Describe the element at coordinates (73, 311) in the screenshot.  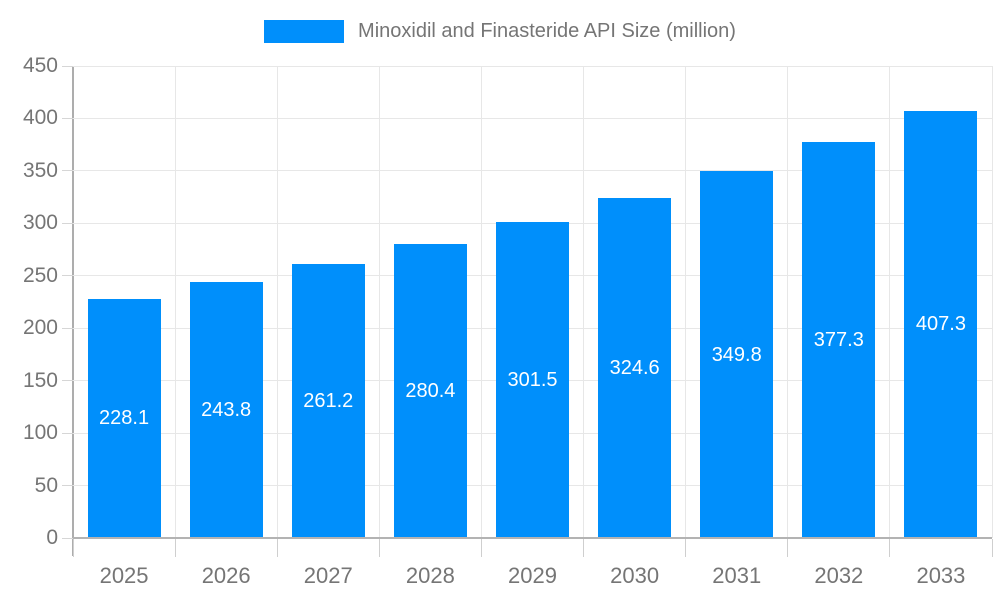
I see `y-axis-line` at that location.